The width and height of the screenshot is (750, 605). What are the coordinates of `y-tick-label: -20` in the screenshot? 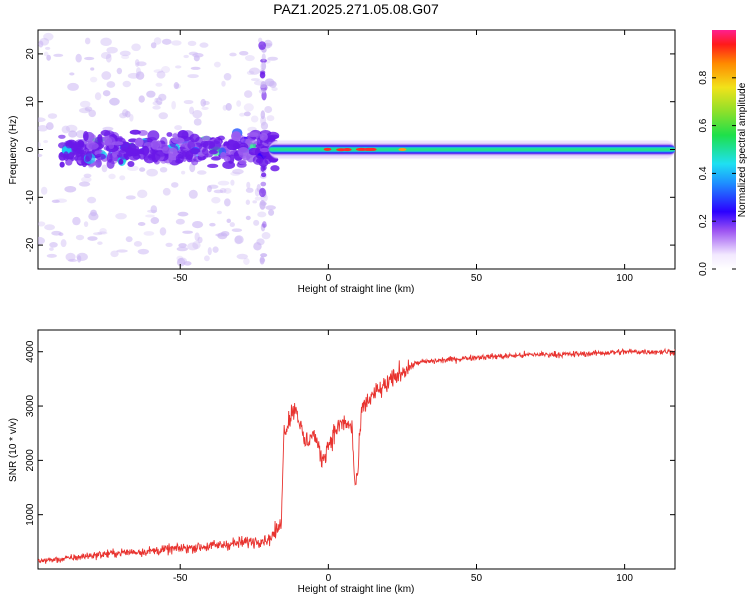 It's located at (30, 244).